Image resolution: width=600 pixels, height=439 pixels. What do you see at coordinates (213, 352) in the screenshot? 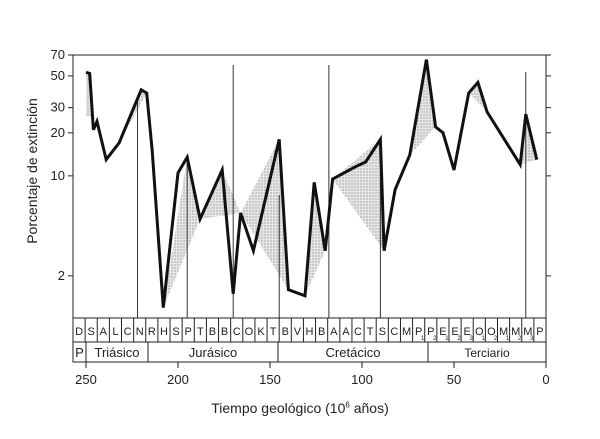
I see `period-label: Jurásico` at bounding box center [213, 352].